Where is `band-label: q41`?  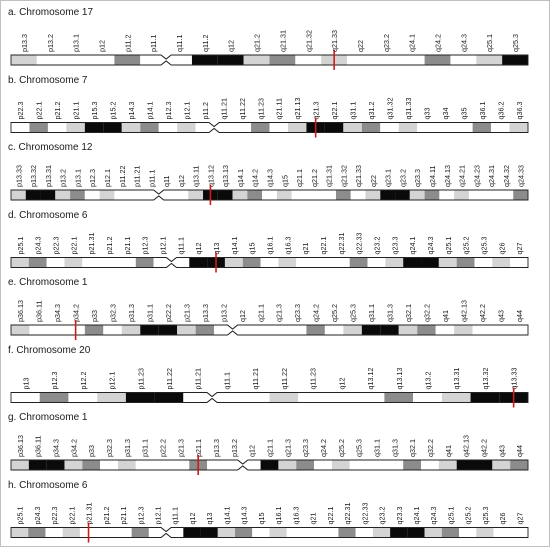
band-label: q41 is located at coordinates (448, 451).